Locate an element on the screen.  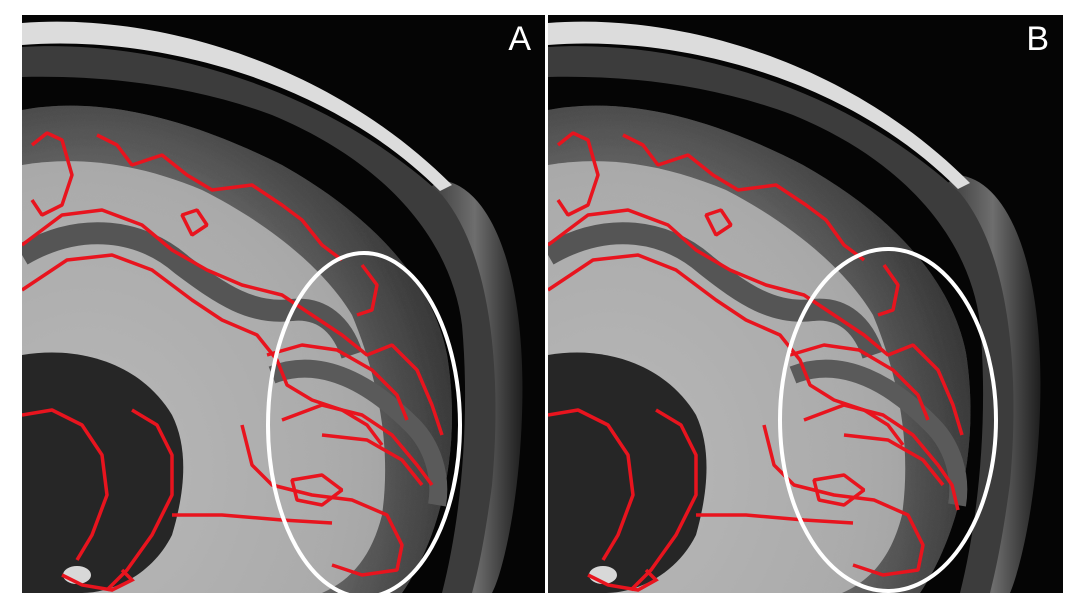
panel-label: A is located at coordinates (519, 39).